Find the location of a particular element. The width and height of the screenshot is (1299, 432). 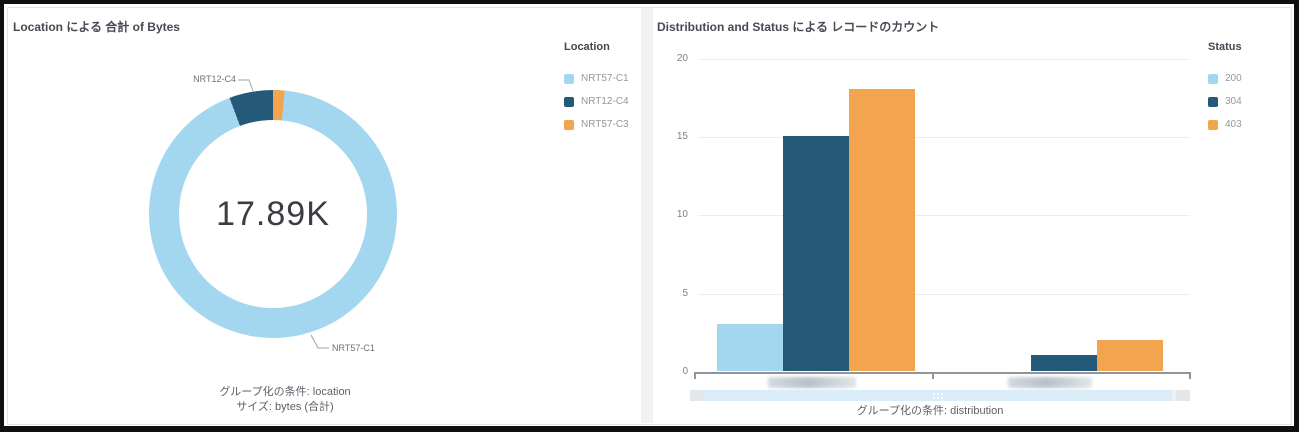

x-axis-tick-end is located at coordinates (1190, 376).